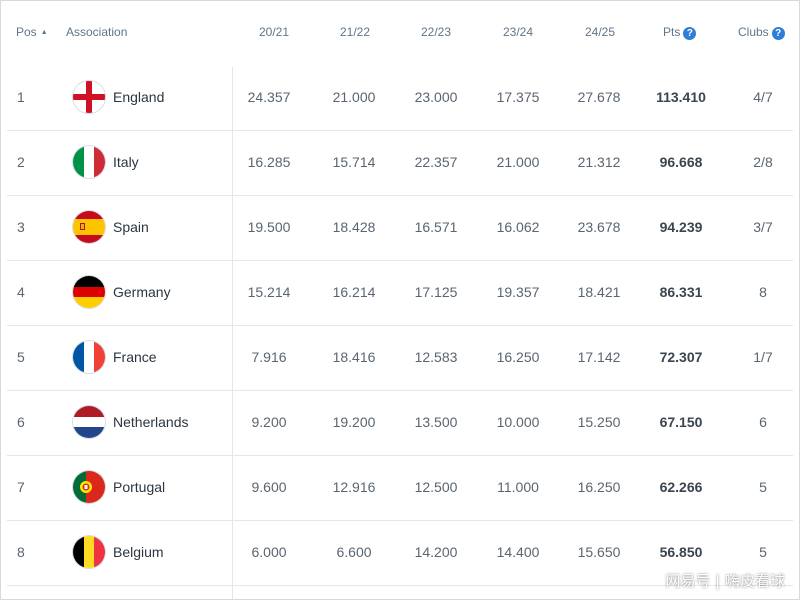 This screenshot has width=800, height=600. Describe the element at coordinates (269, 552) in the screenshot. I see `season-value: 6.000` at that location.